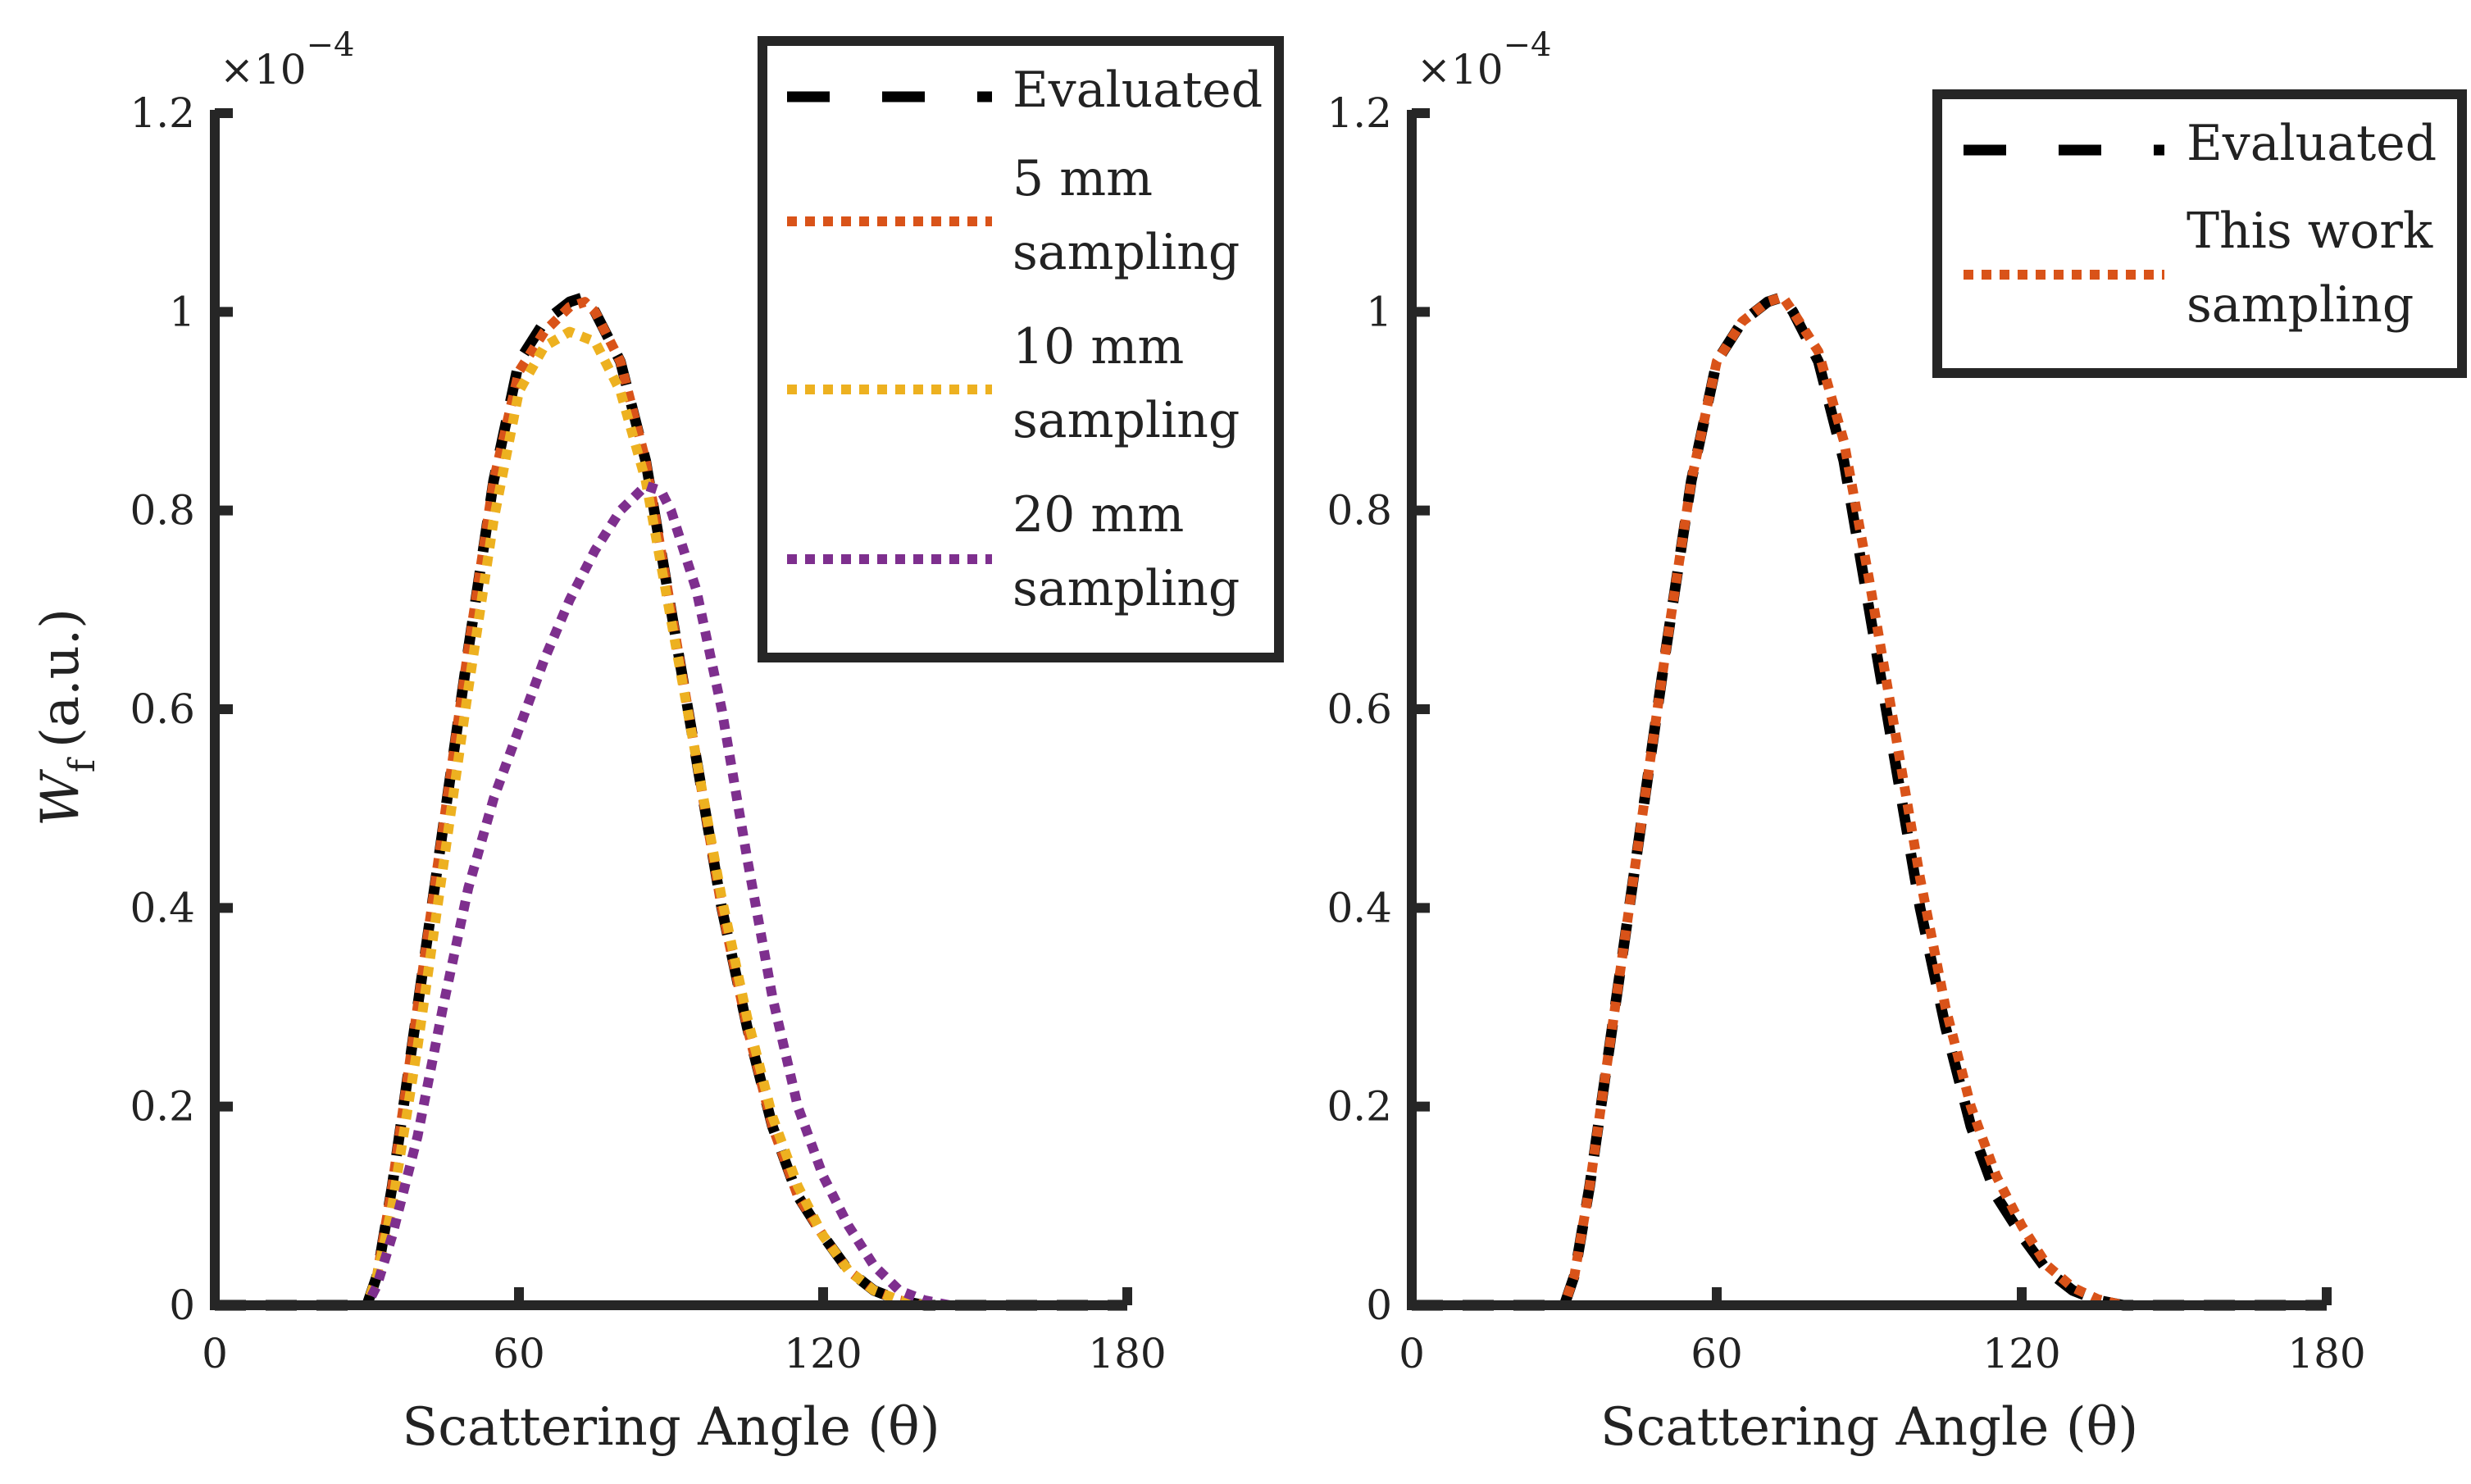 The height and width of the screenshot is (1484, 2471). I want to click on y-axis-title: Wf(a.u.), so click(66, 717).